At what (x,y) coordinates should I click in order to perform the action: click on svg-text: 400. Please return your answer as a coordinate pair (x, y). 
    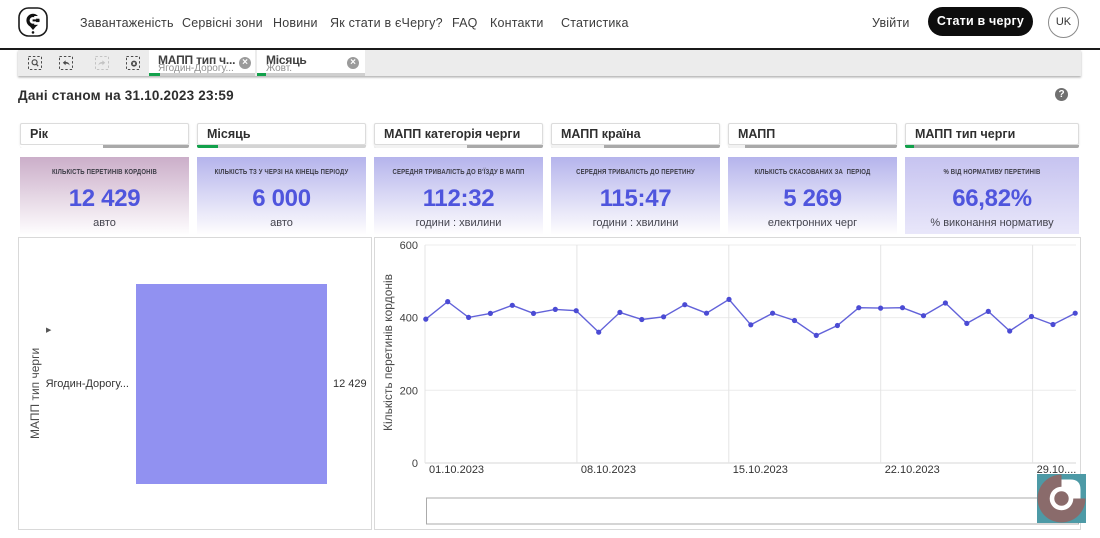
    Looking at the image, I should click on (409, 319).